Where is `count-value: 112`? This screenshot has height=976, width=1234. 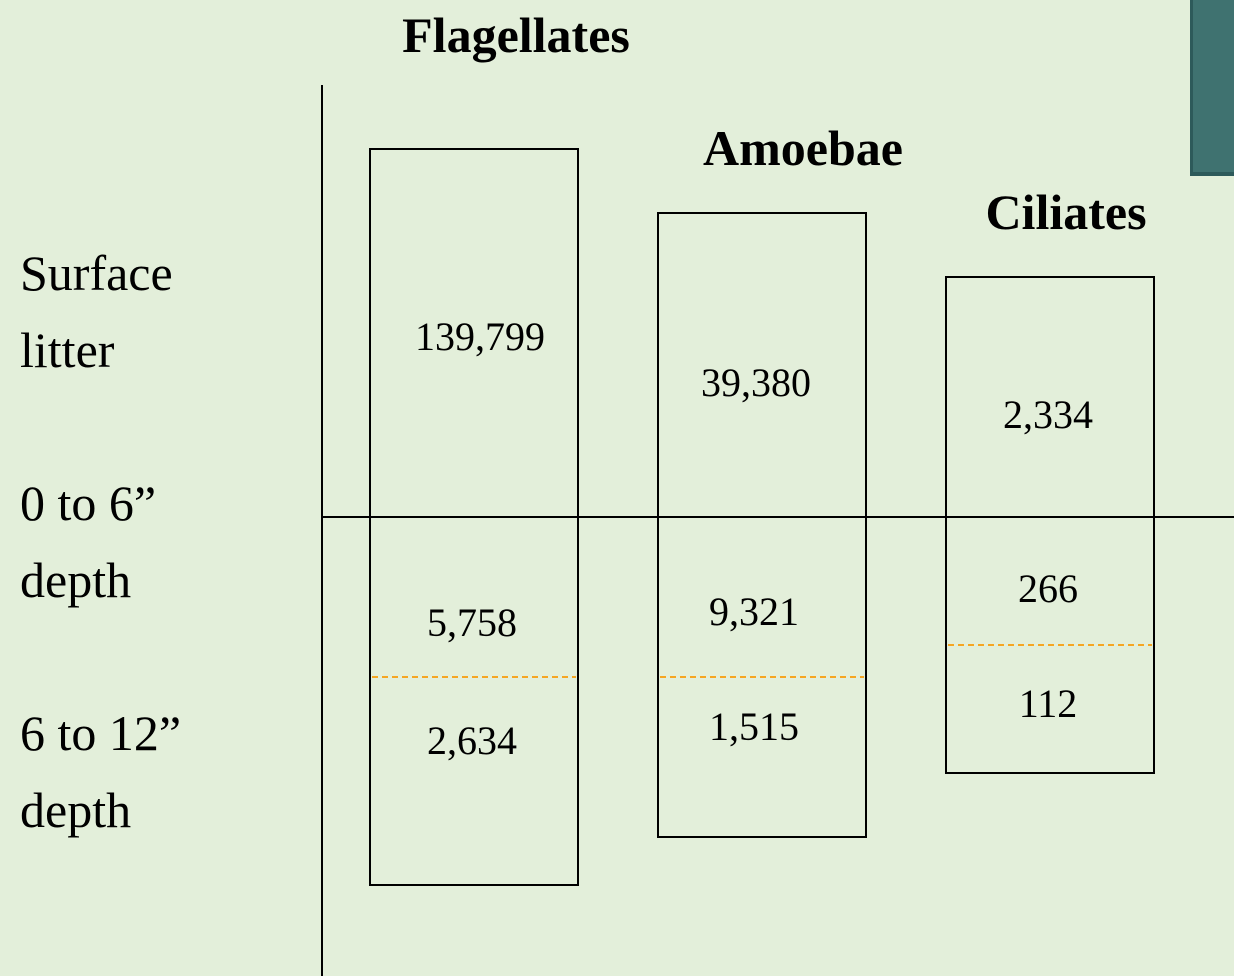
count-value: 112 is located at coordinates (1048, 703).